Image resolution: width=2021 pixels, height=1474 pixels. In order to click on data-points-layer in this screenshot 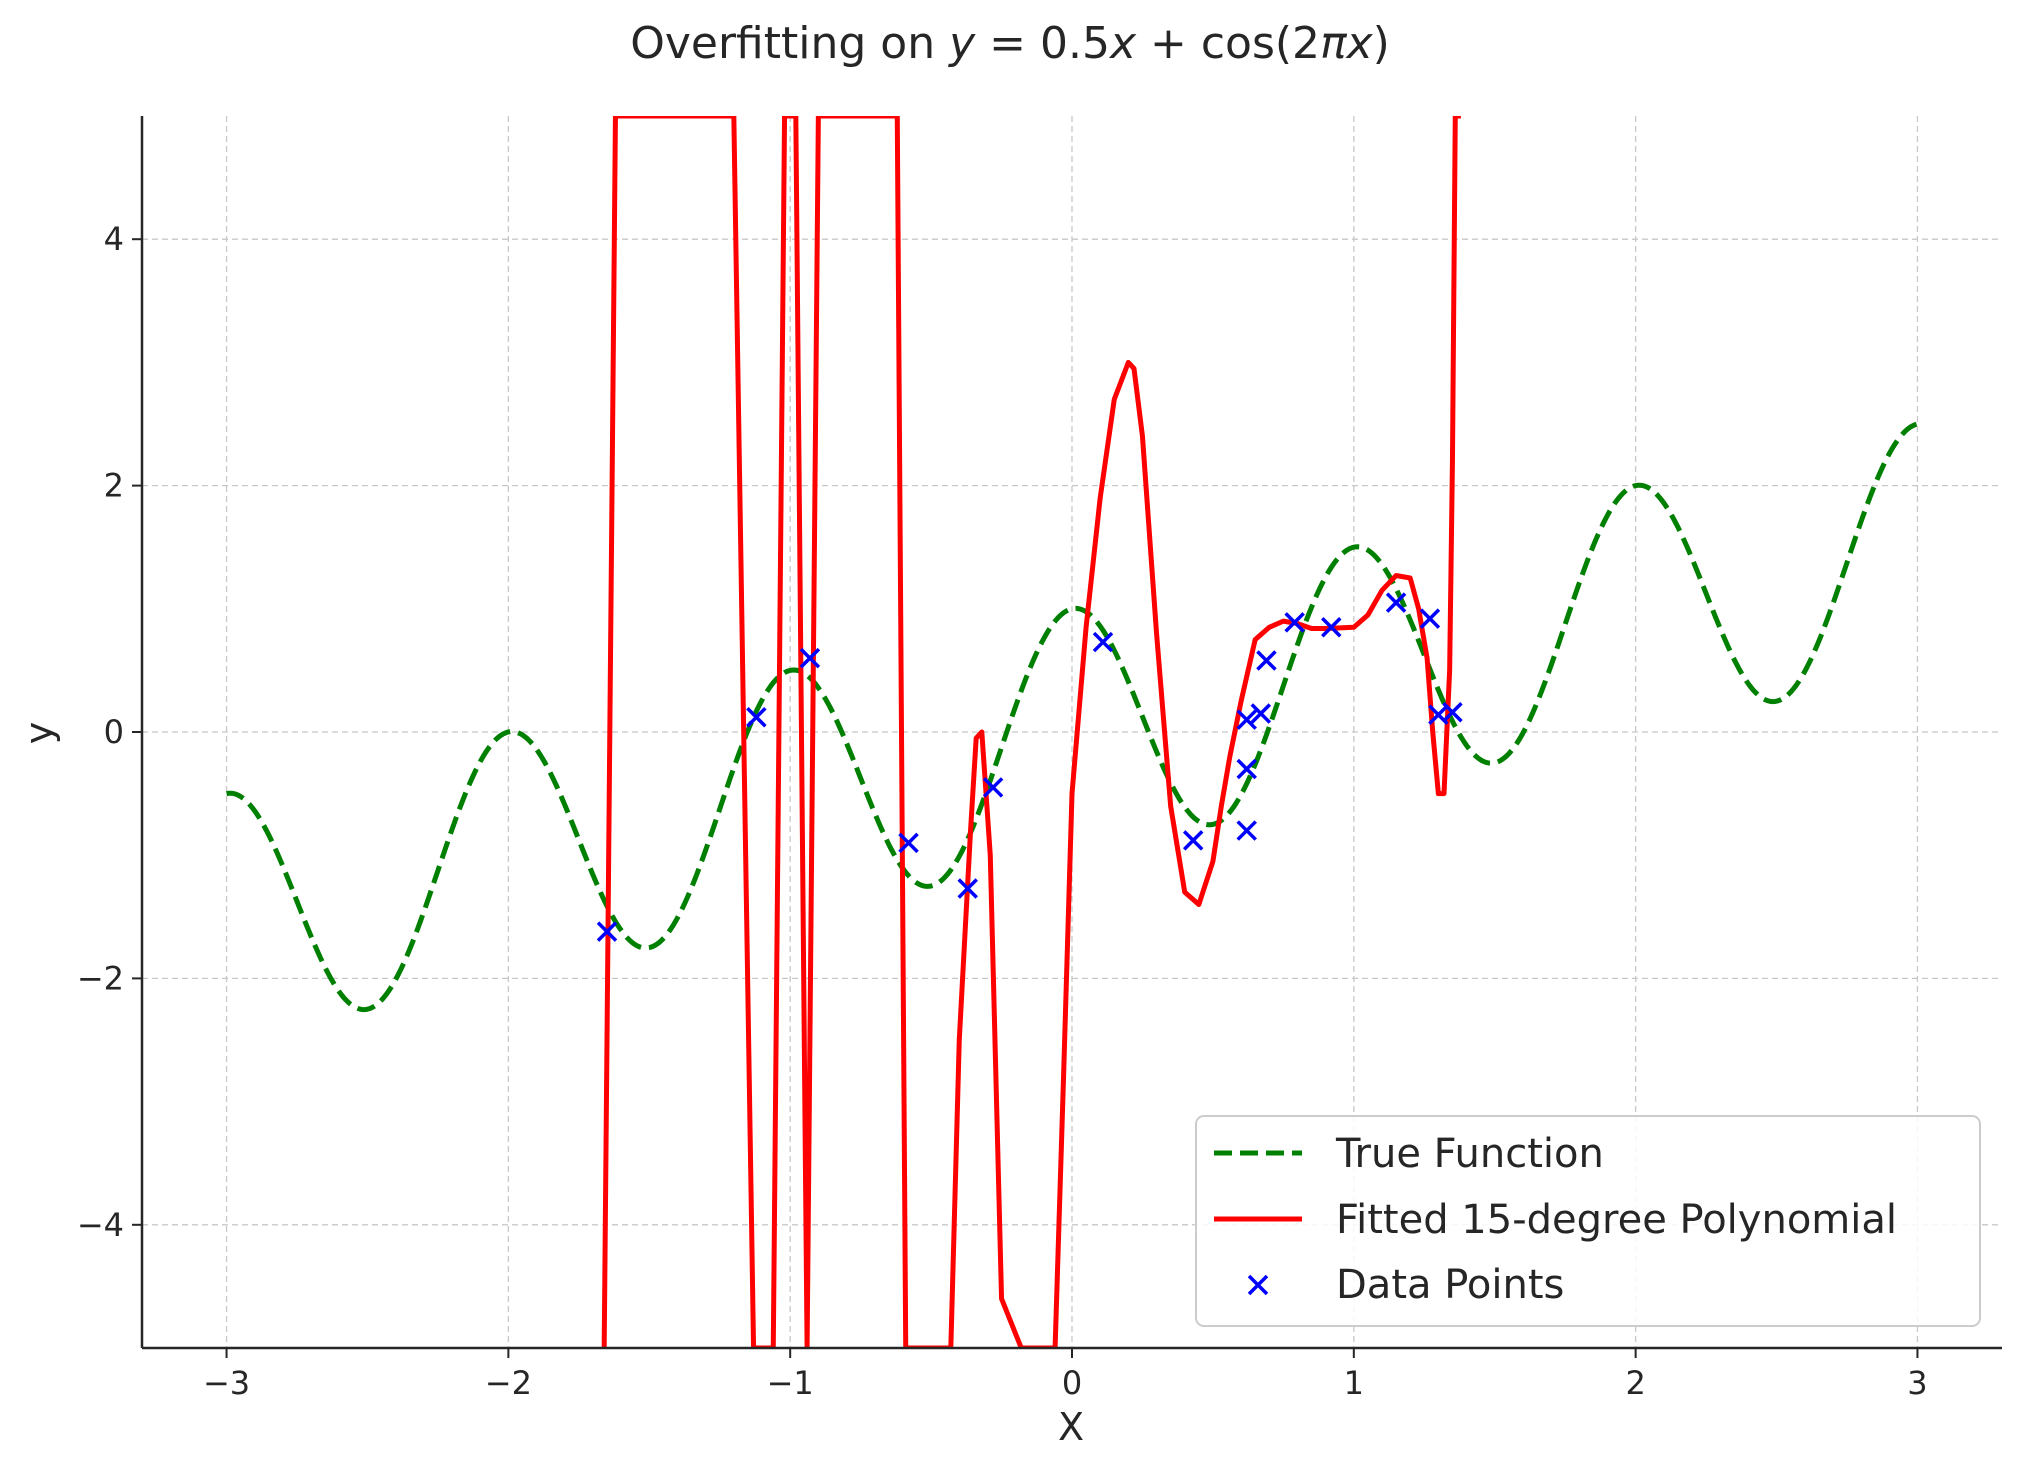, I will do `click(1029, 767)`.